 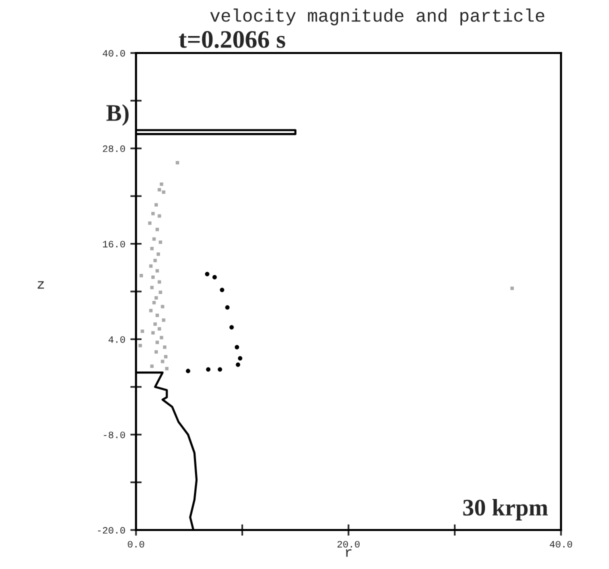 What do you see at coordinates (113, 148) in the screenshot?
I see `y-tick-label: 28.0` at bounding box center [113, 148].